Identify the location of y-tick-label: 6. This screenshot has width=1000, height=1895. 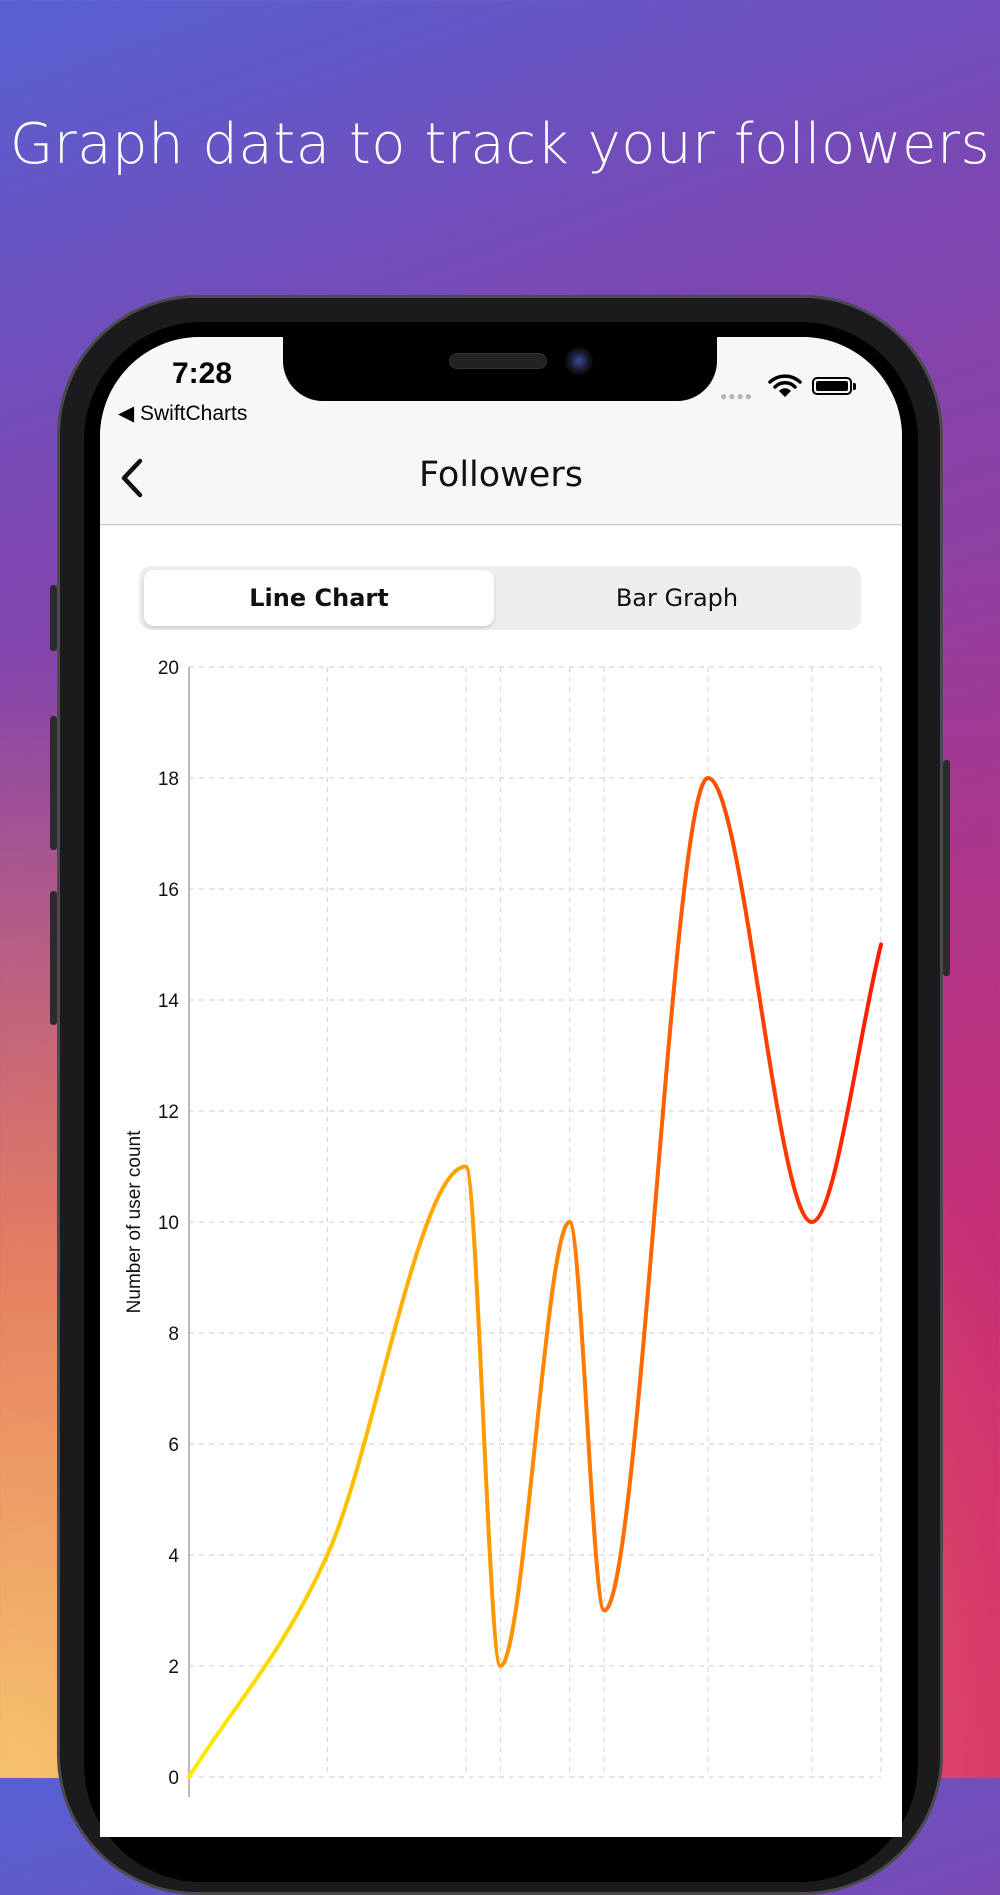
(173, 1445).